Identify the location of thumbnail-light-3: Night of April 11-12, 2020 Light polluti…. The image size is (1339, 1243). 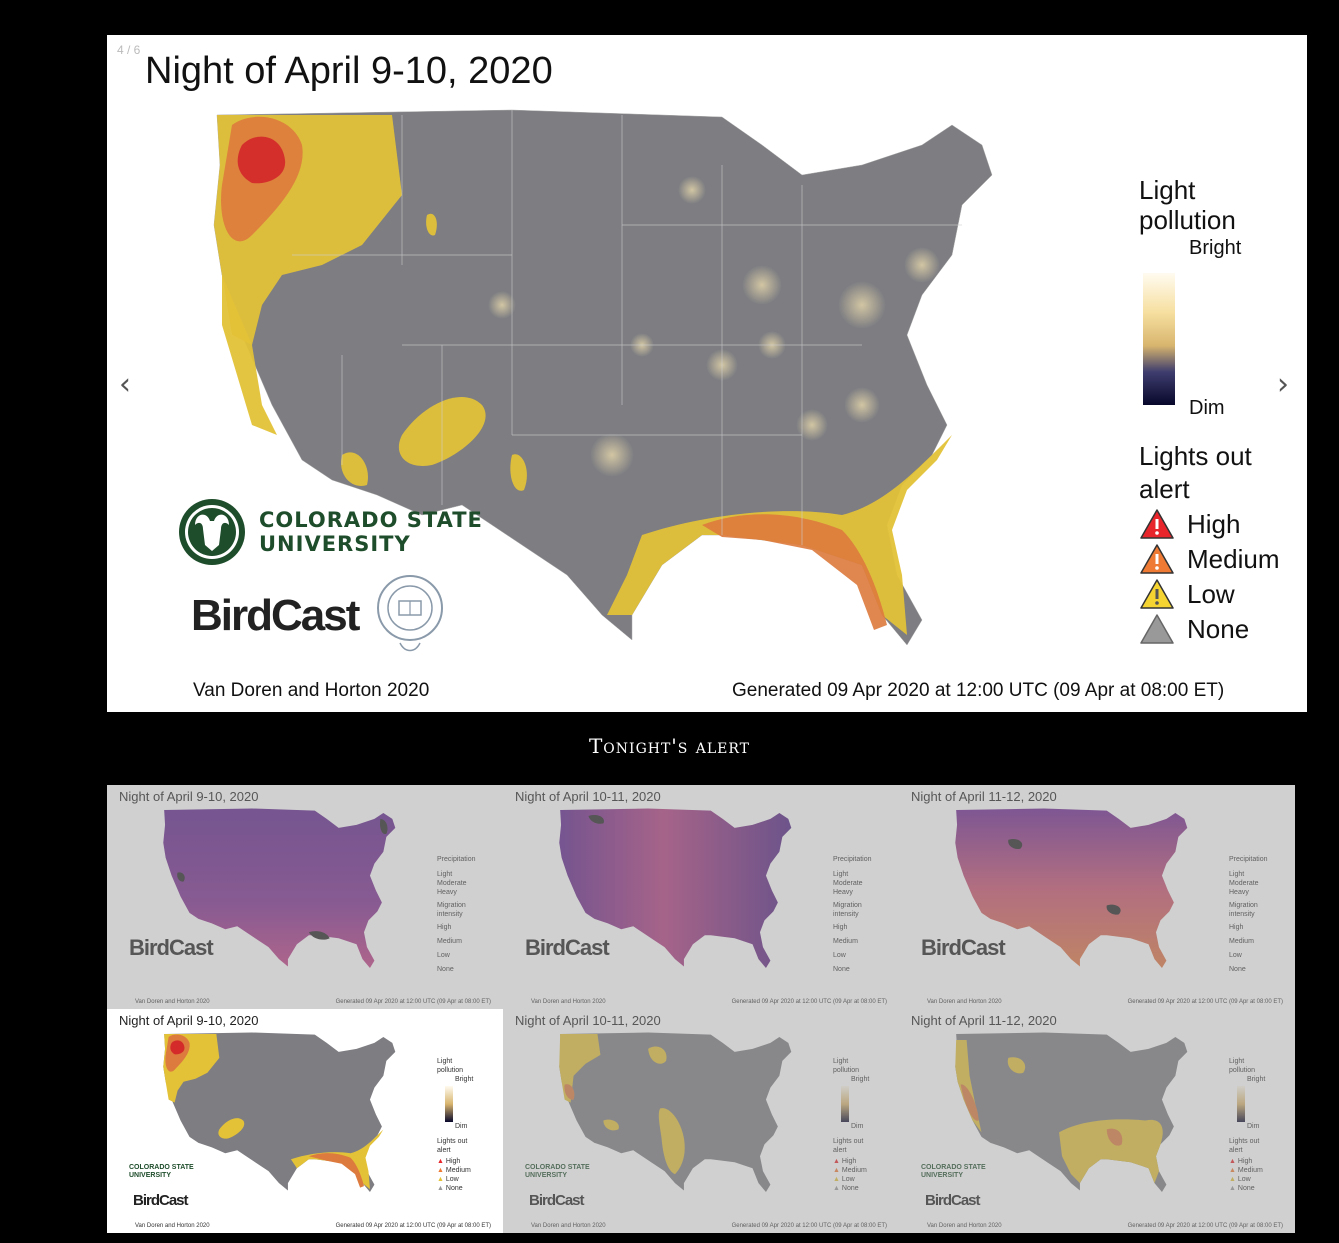
(1097, 1121).